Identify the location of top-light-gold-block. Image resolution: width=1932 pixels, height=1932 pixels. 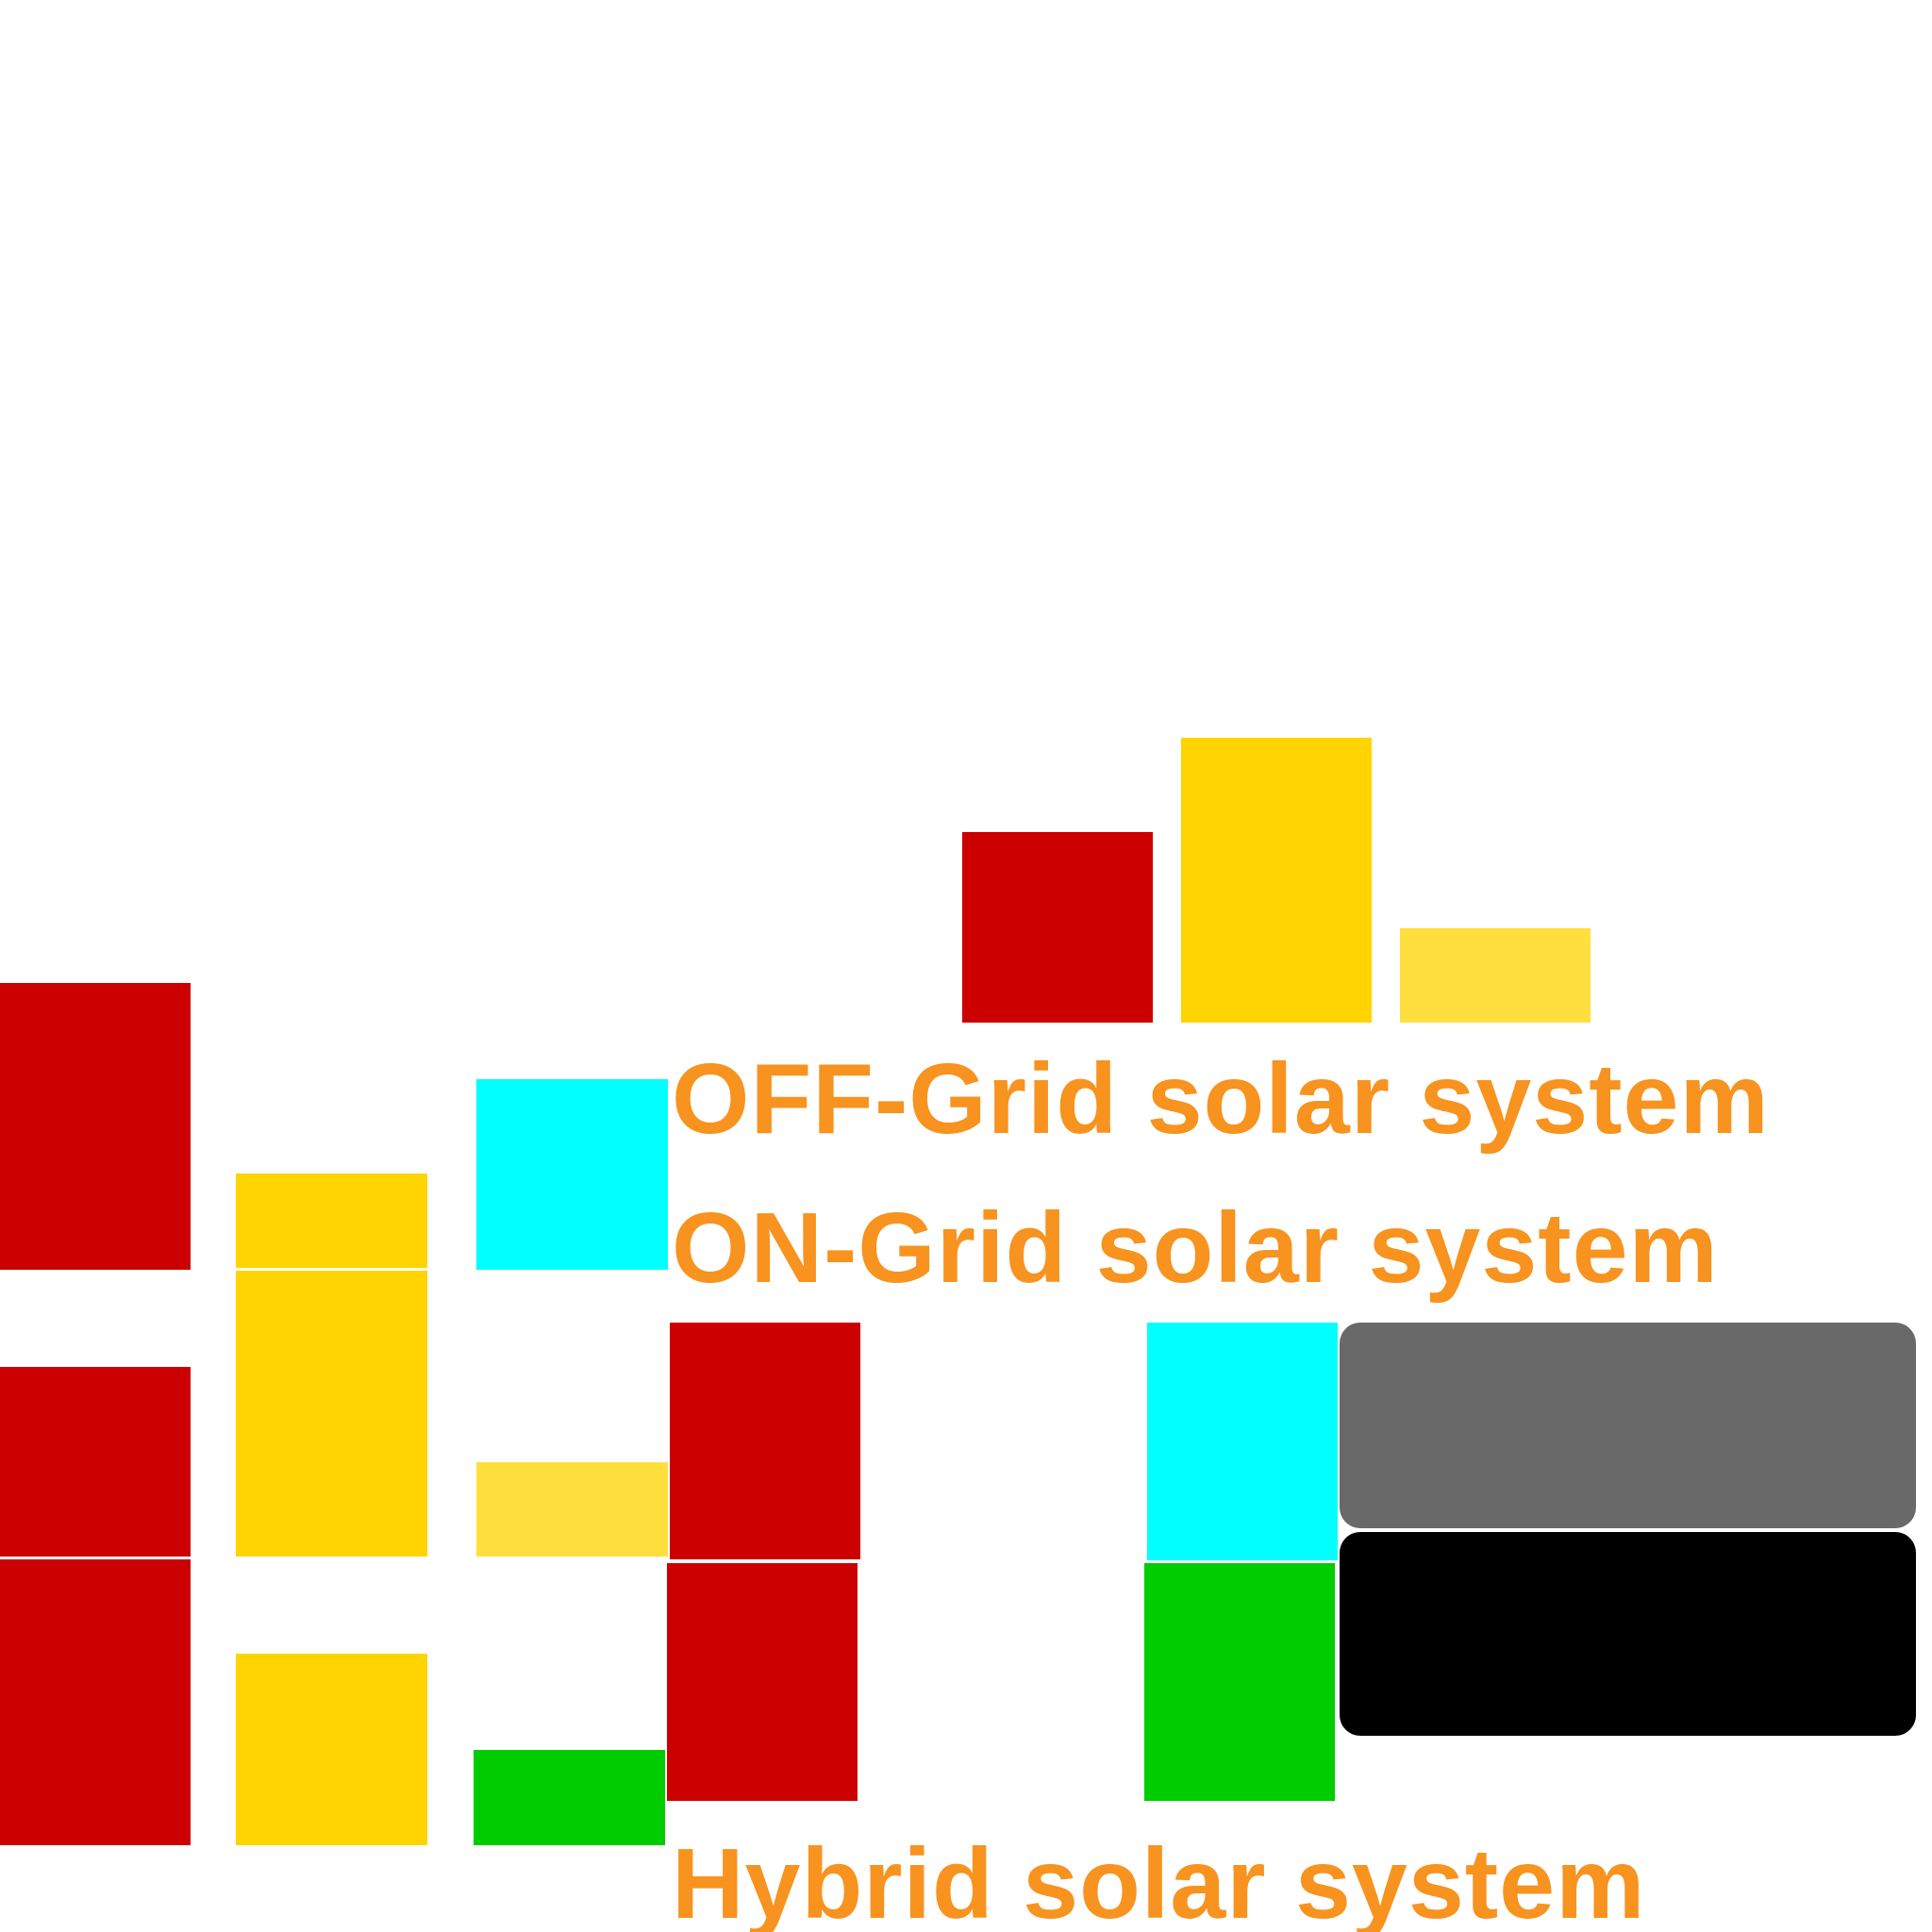
(1496, 976).